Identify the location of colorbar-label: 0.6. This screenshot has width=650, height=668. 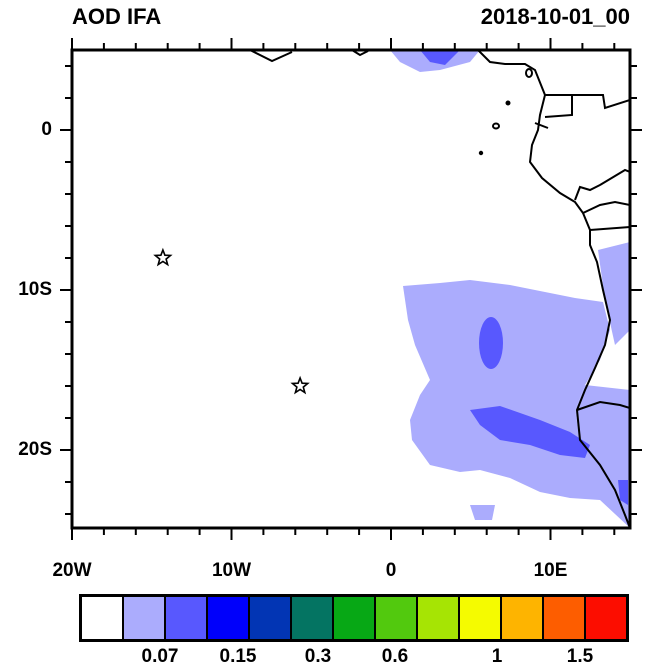
(395, 656).